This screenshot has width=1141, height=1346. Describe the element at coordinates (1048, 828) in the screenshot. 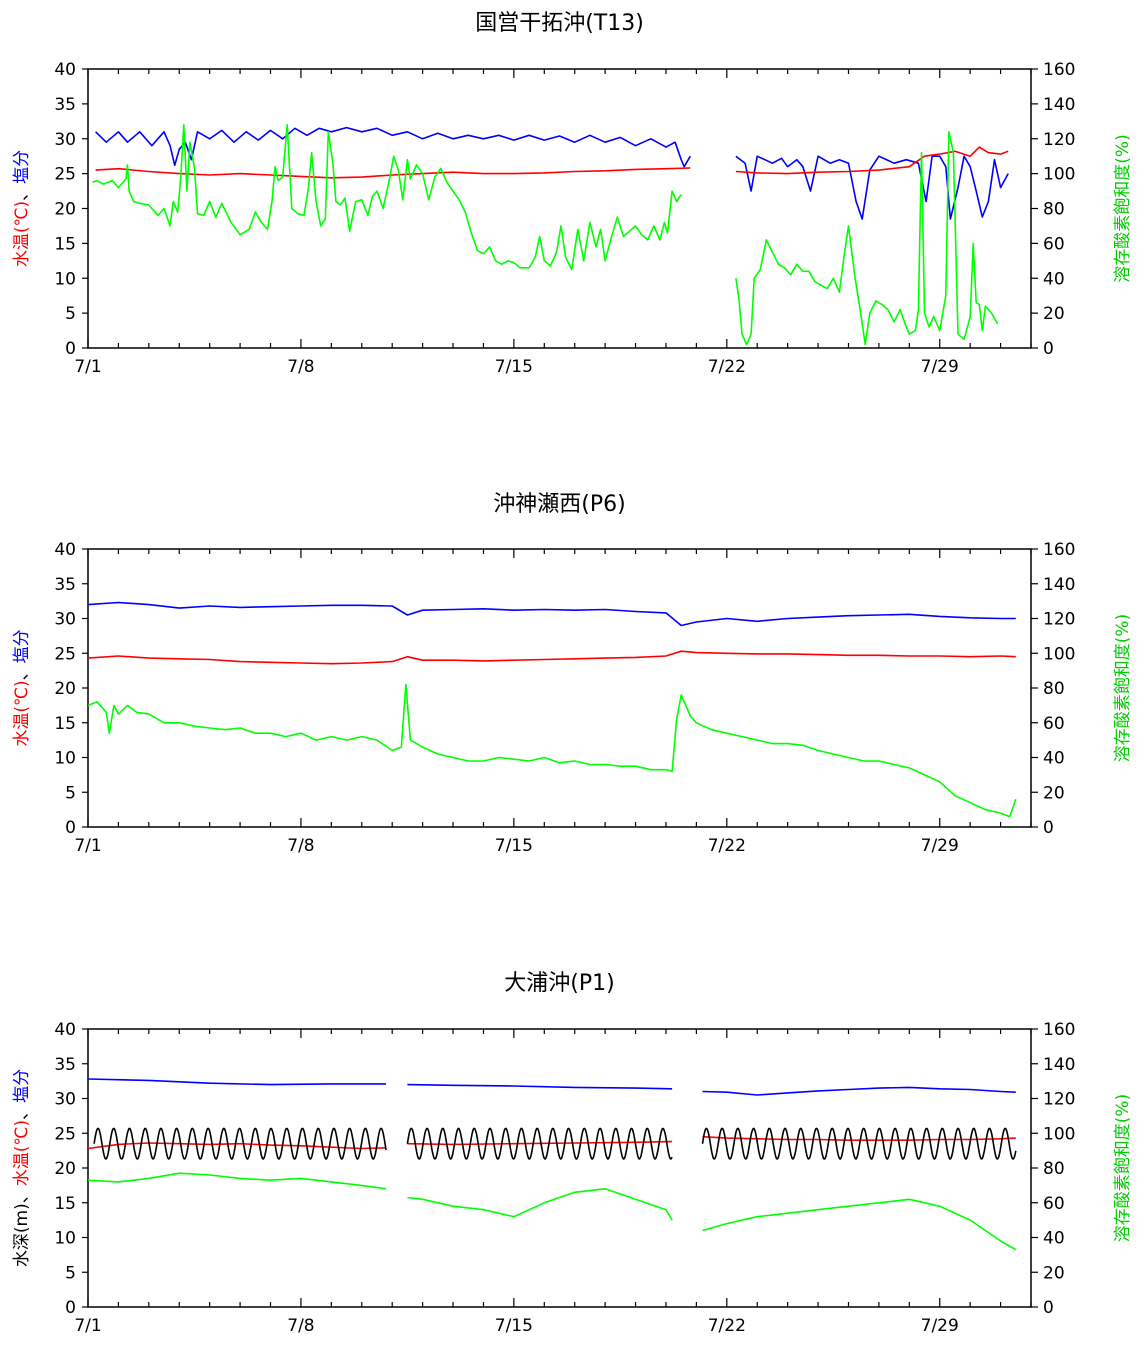

I see `y2-tick-label: 0` at that location.